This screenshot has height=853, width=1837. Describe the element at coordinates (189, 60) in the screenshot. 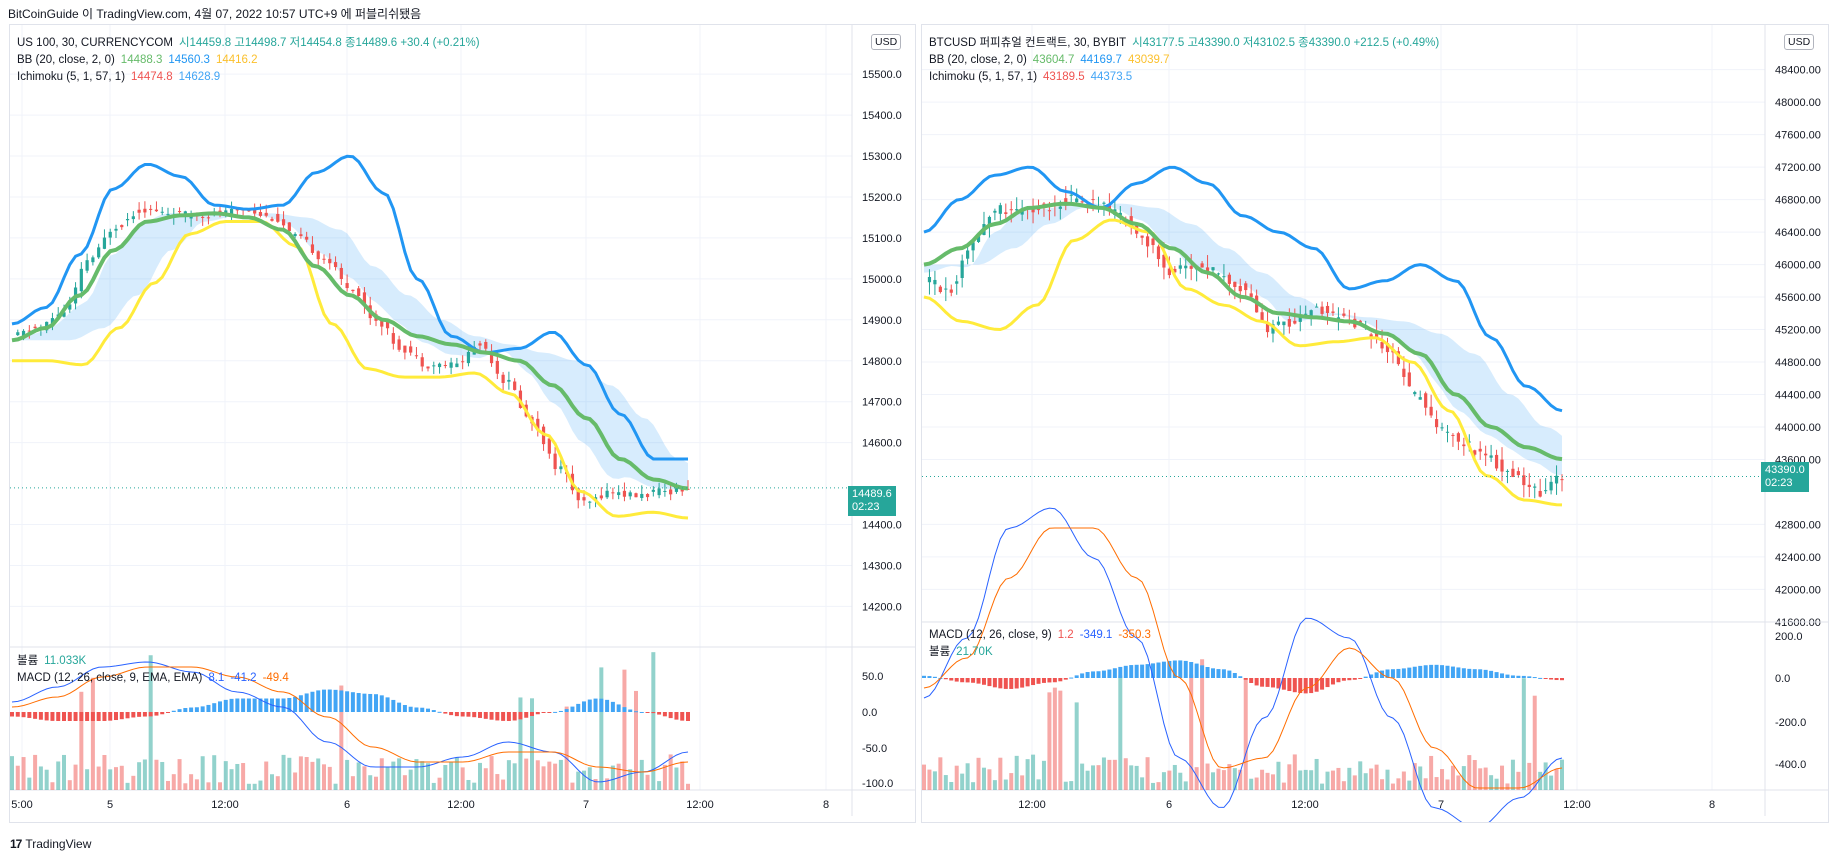

I see `bb-upper-value: 14560.3` at that location.